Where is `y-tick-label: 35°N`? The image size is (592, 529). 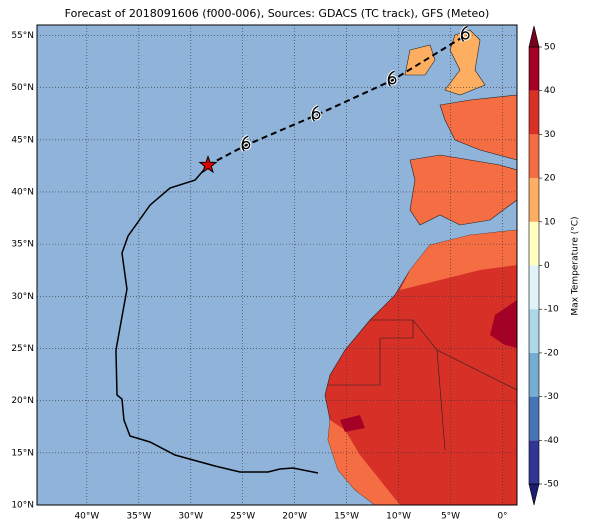
y-tick-label: 35°N is located at coordinates (22, 245).